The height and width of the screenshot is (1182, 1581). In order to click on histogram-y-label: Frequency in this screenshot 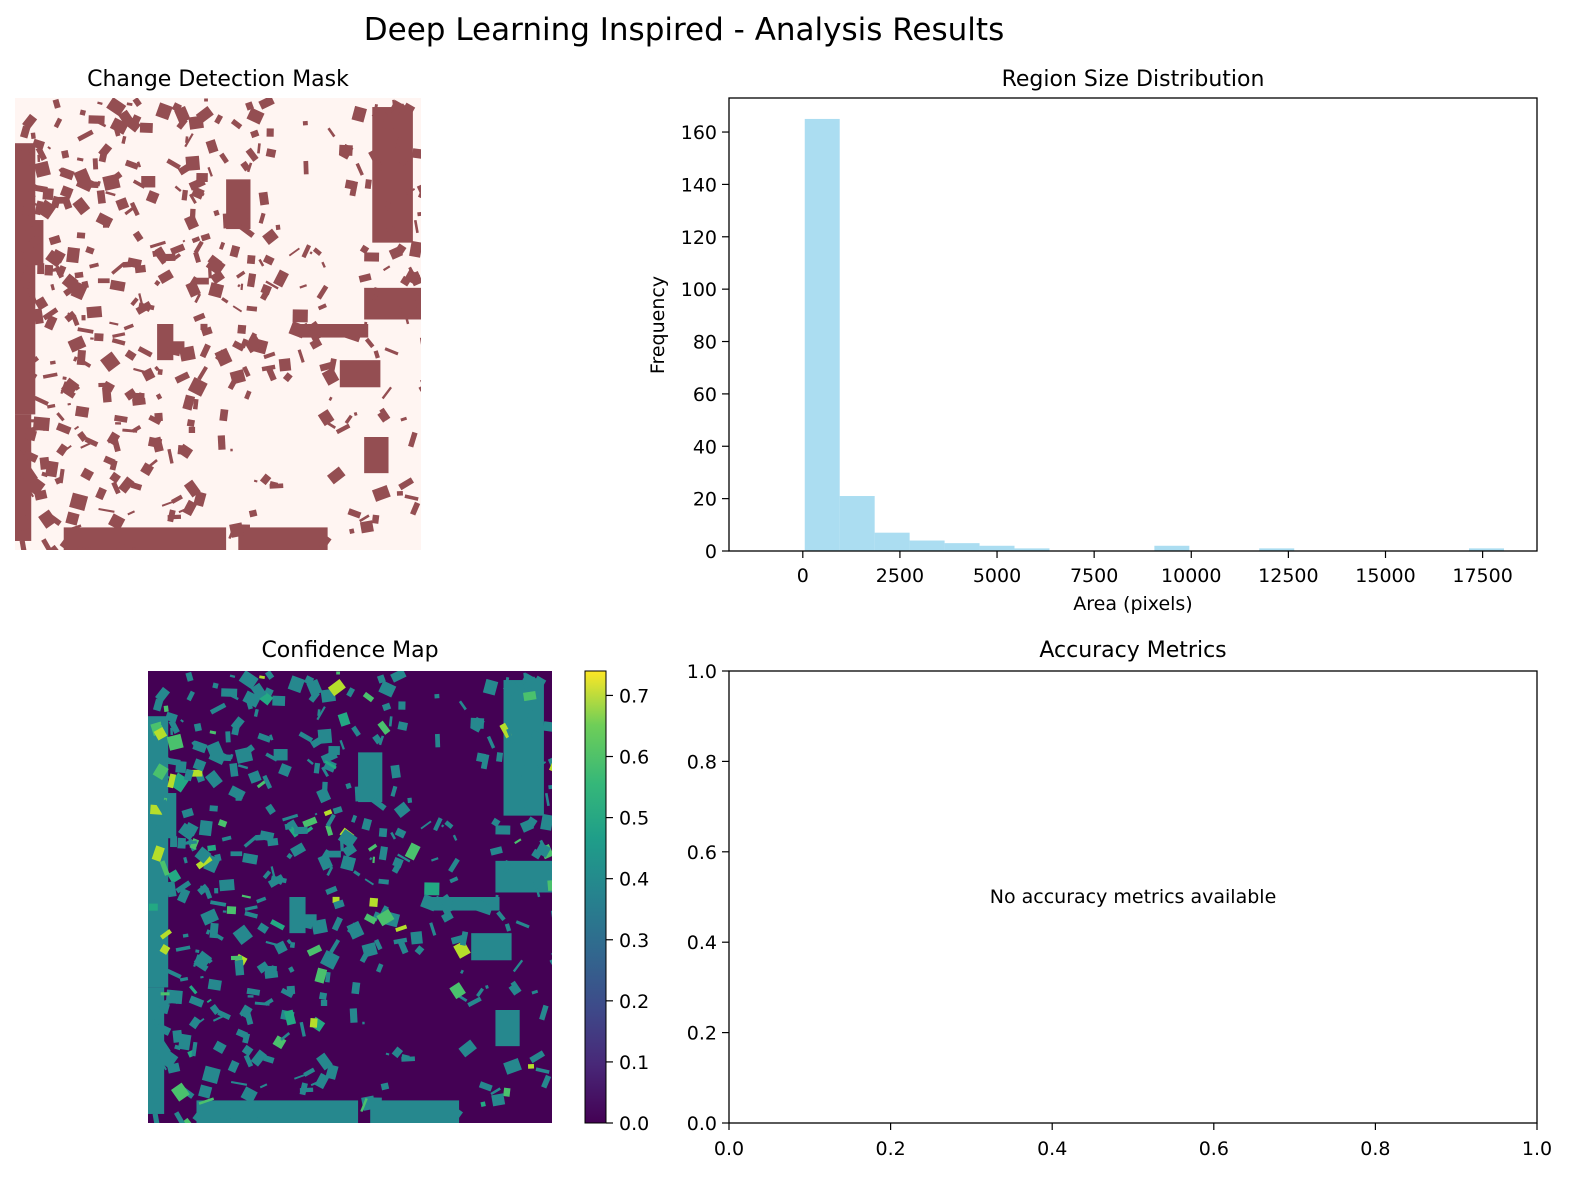, I will do `click(658, 325)`.